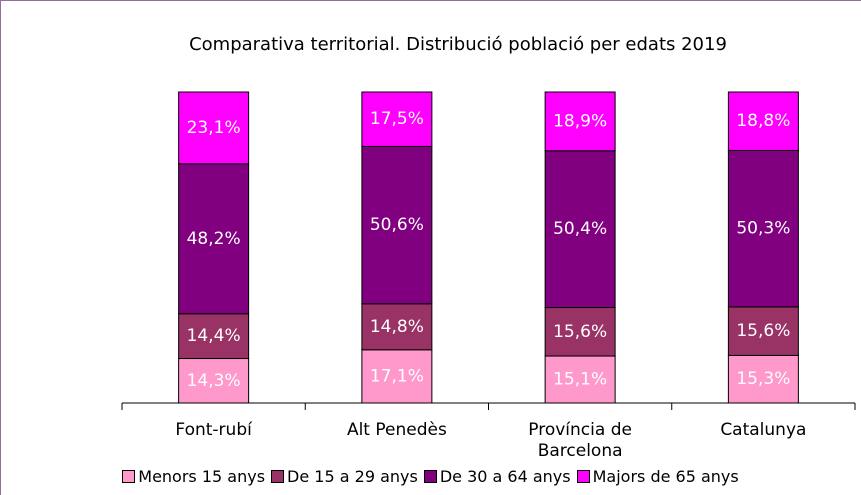 The width and height of the screenshot is (861, 495). What do you see at coordinates (580, 440) in the screenshot?
I see `x-tick-label: Província de Barcelona` at bounding box center [580, 440].